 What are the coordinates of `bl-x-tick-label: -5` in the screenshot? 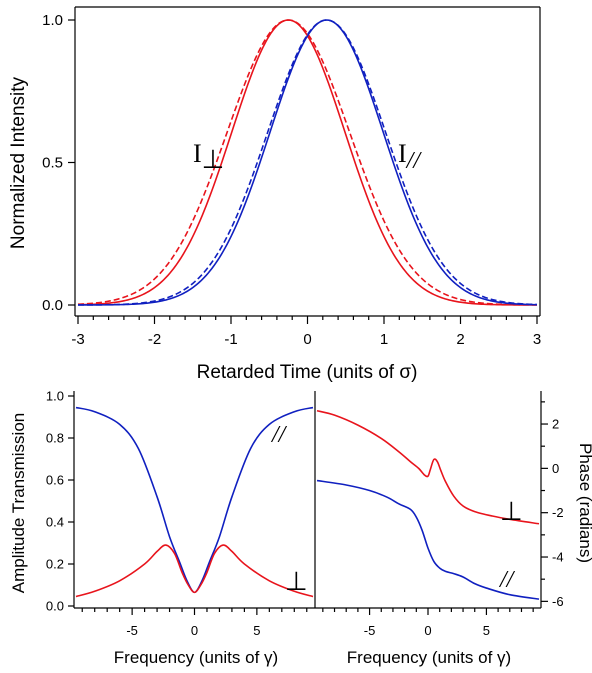 It's located at (132, 630).